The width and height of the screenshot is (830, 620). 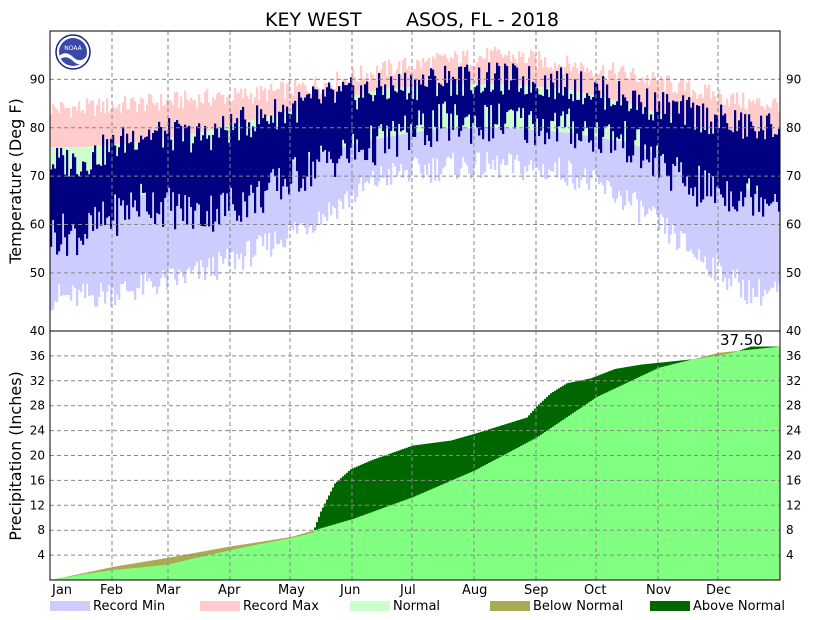 What do you see at coordinates (416, 606) in the screenshot?
I see `legend-label: Normal` at bounding box center [416, 606].